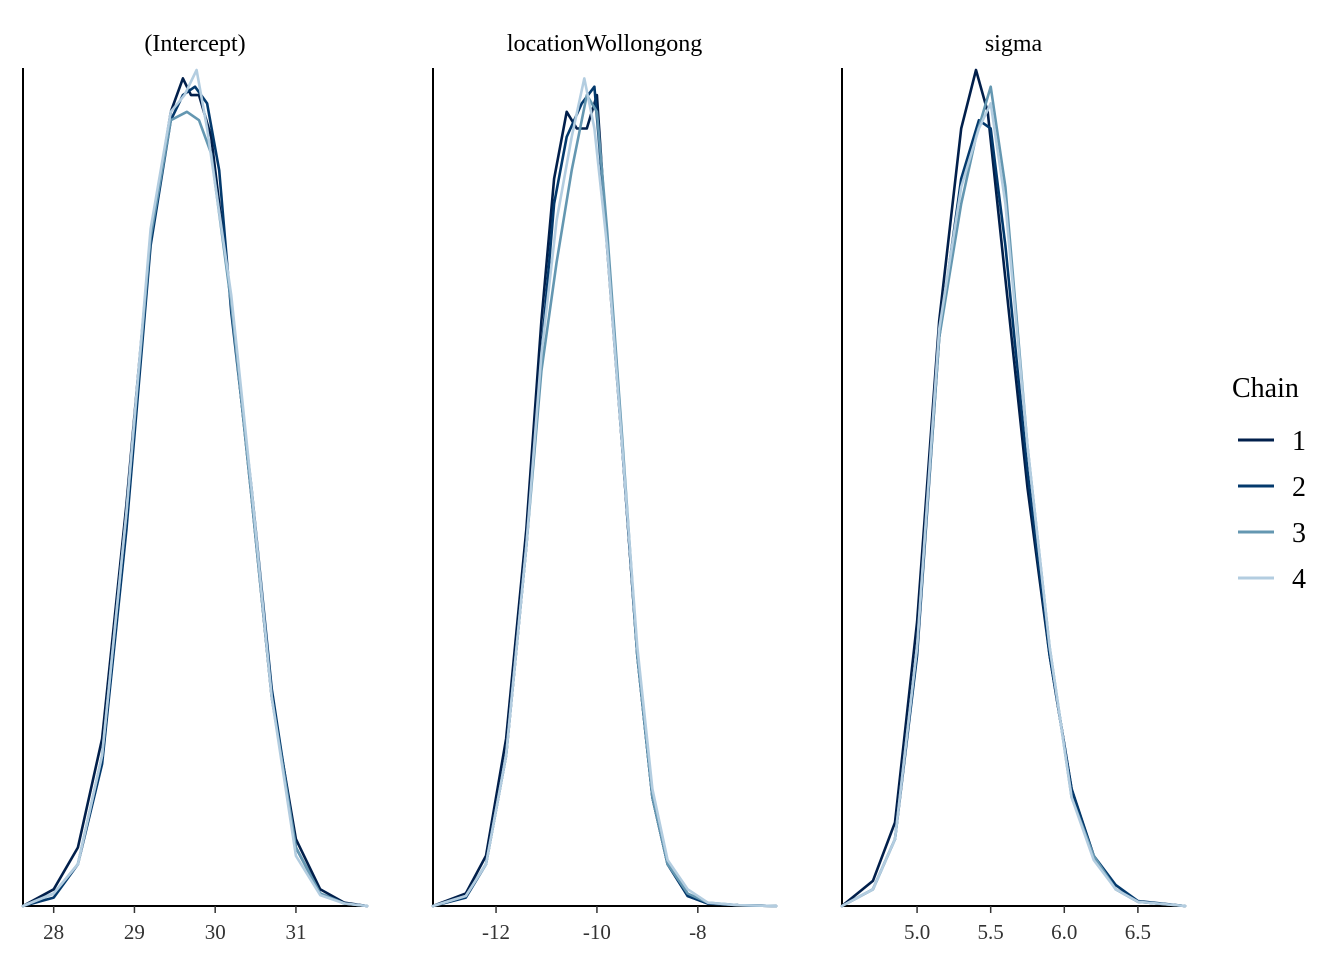 This screenshot has width=1344, height=960. I want to click on legend-label: 3, so click(1299, 533).